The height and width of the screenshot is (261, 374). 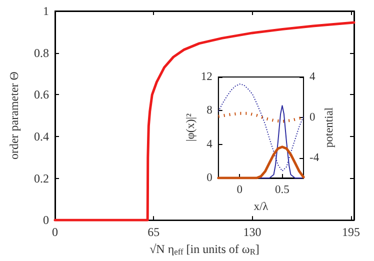 What do you see at coordinates (252, 232) in the screenshot?
I see `x-tick-label: 130` at bounding box center [252, 232].